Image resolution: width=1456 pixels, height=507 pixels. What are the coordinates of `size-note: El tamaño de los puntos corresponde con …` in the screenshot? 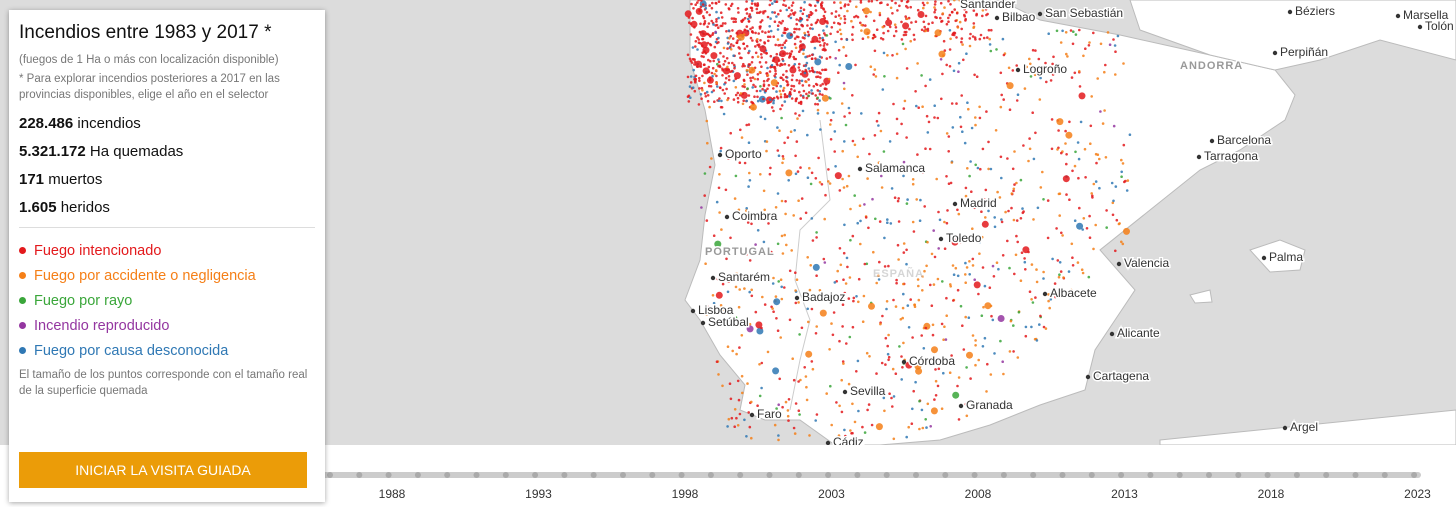 It's located at (163, 383).